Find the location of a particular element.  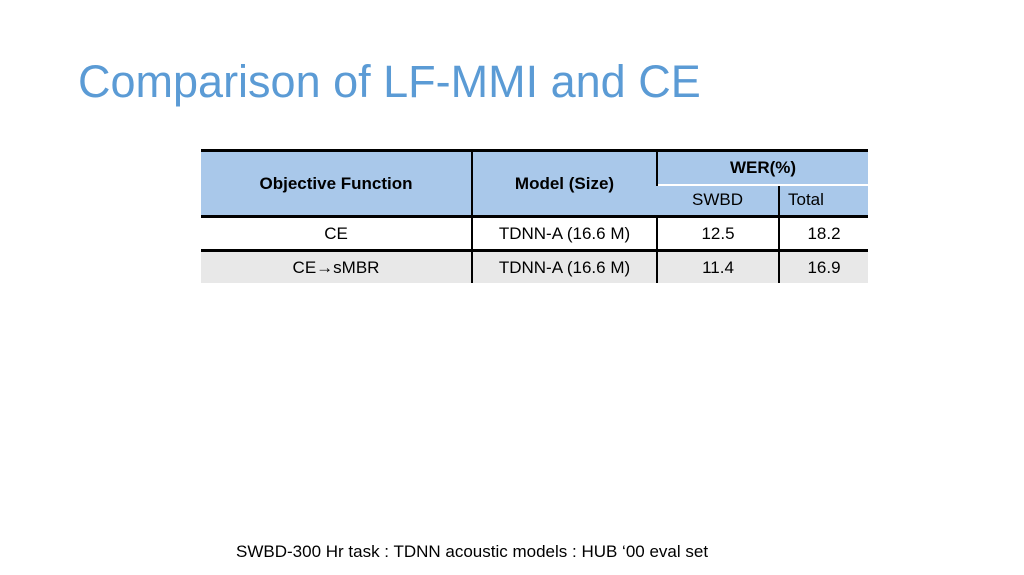

table-cell: CE→sMBR is located at coordinates (336, 266).